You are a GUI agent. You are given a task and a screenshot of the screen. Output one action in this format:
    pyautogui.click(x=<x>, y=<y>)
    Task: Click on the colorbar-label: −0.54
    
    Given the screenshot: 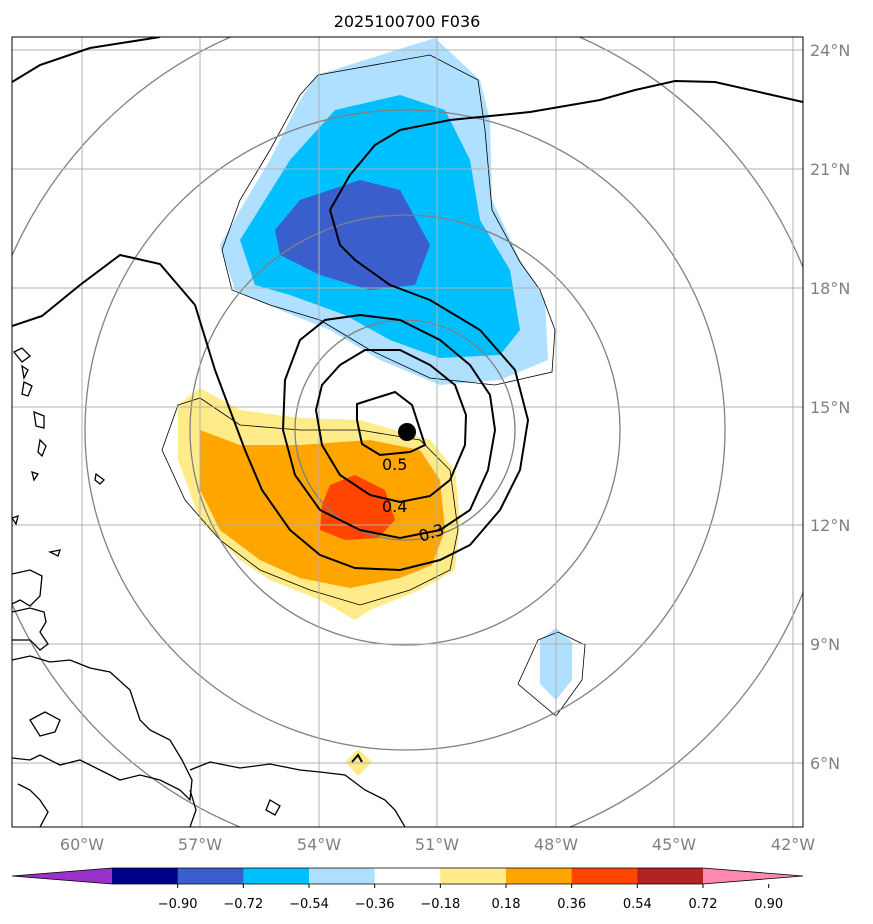 What is the action you would take?
    pyautogui.click(x=309, y=904)
    